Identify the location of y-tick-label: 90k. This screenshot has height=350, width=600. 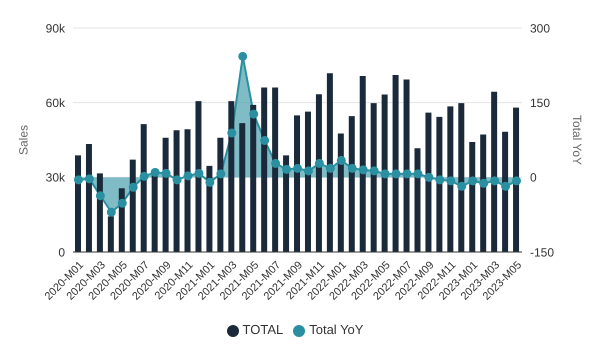
(56, 28).